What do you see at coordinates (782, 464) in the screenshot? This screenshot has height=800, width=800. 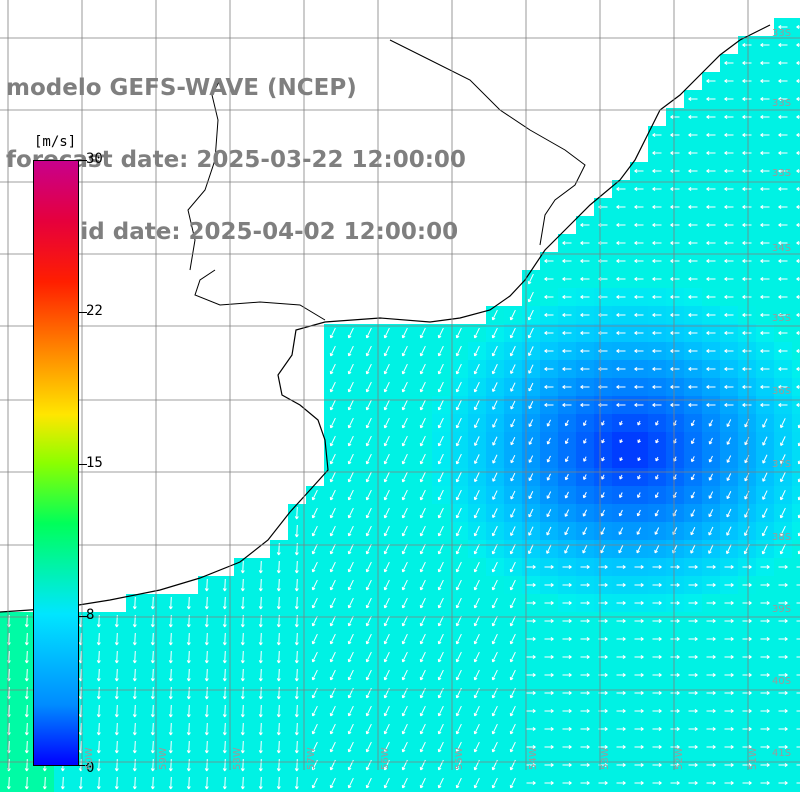 I see `latitude-label: 37S` at bounding box center [782, 464].